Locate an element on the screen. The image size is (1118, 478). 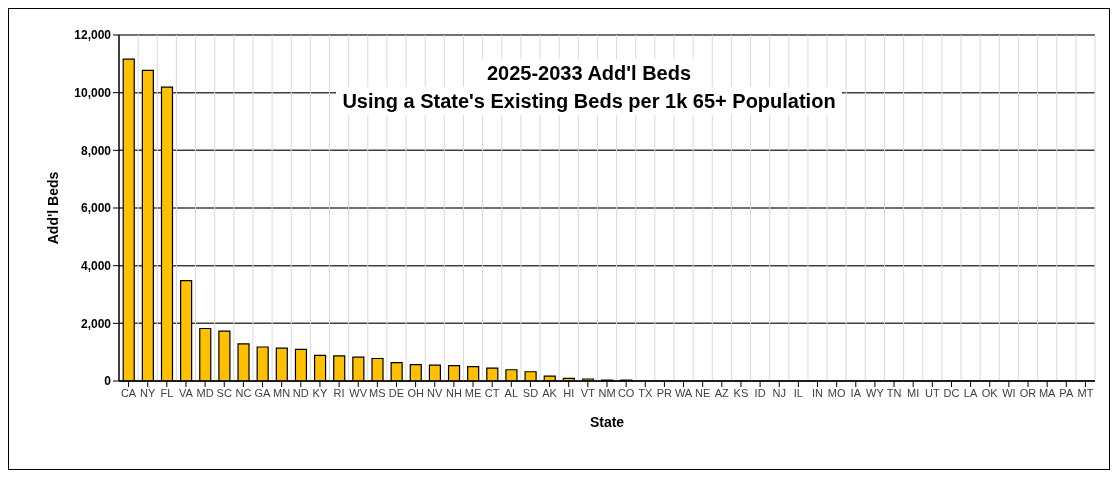
x-tick-label: OH is located at coordinates (415, 392).